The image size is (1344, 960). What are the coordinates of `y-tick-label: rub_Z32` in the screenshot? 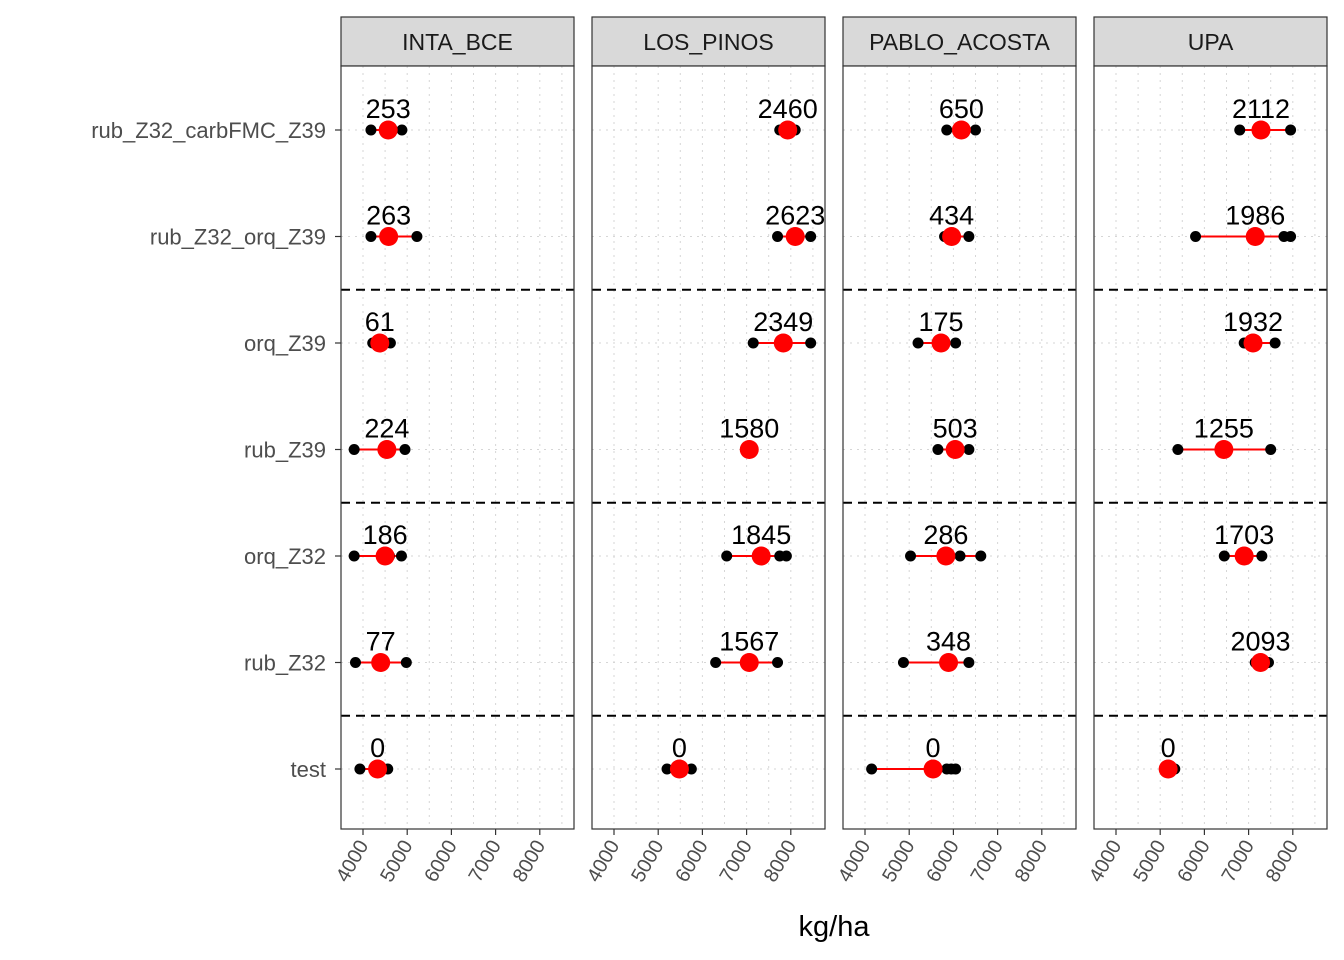 It's located at (285, 663).